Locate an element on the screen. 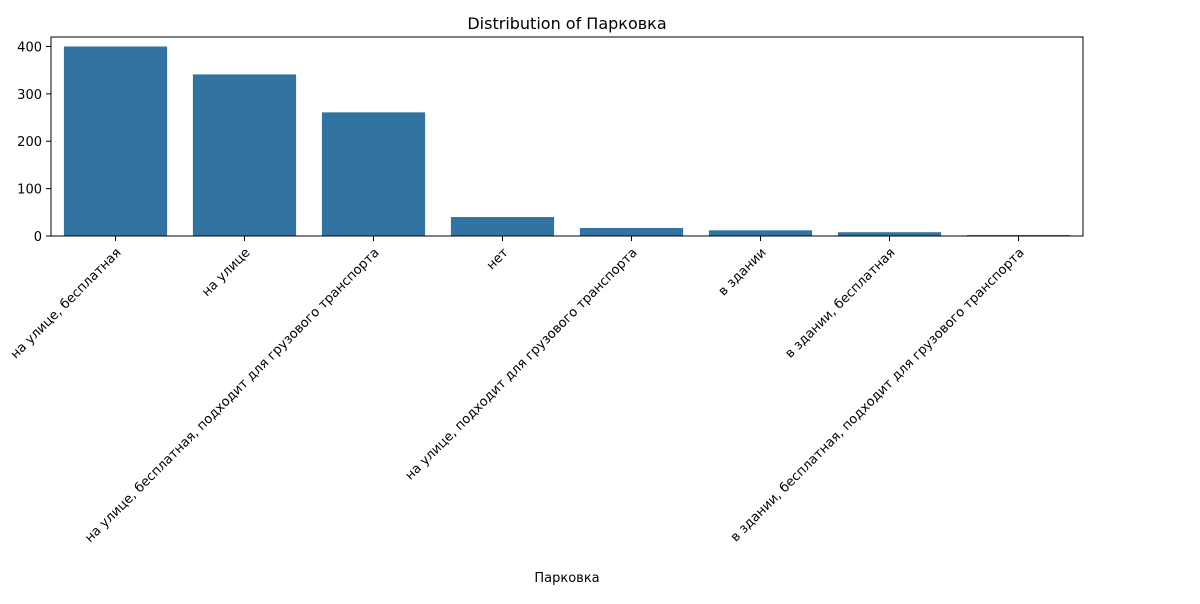 Image resolution: width=1200 pixels, height=604 pixels. y-tick-label-3: 300 is located at coordinates (29, 95).